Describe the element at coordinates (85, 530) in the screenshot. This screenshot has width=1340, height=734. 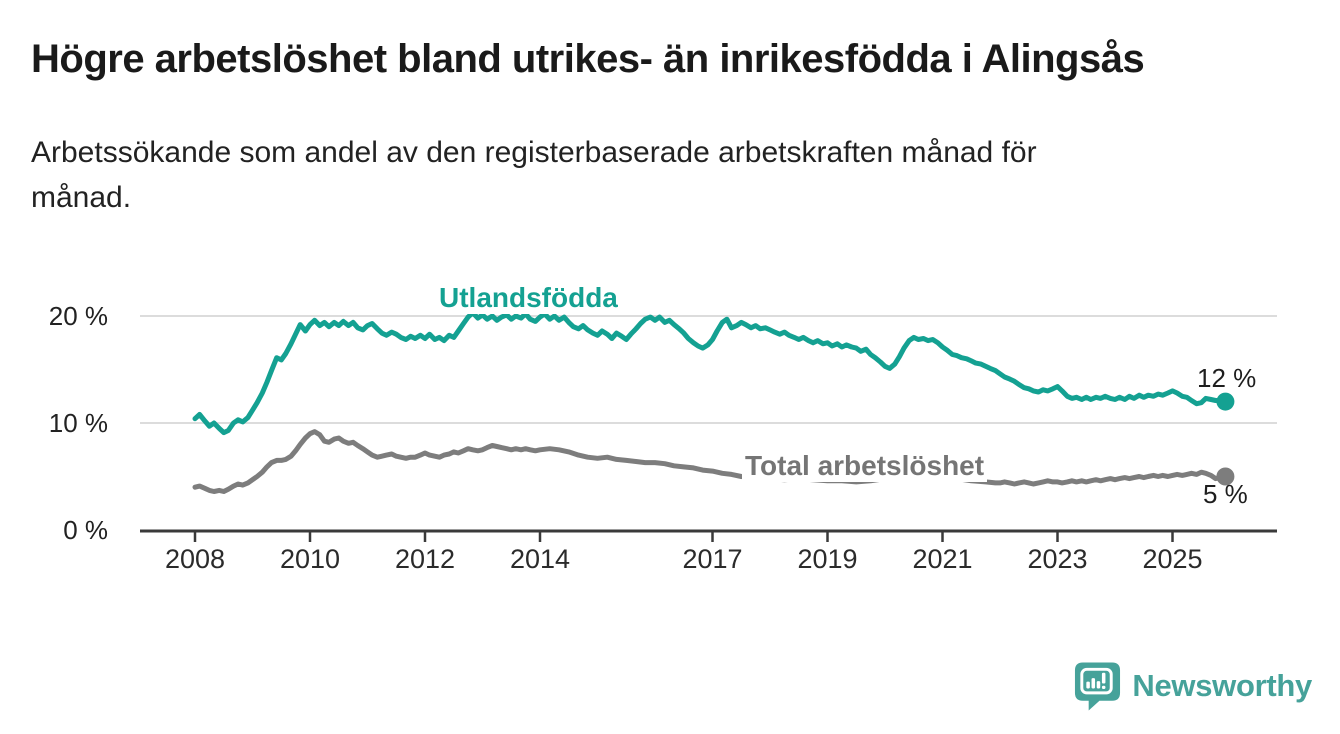
I see `y-axis-tick-label: 0 %` at that location.